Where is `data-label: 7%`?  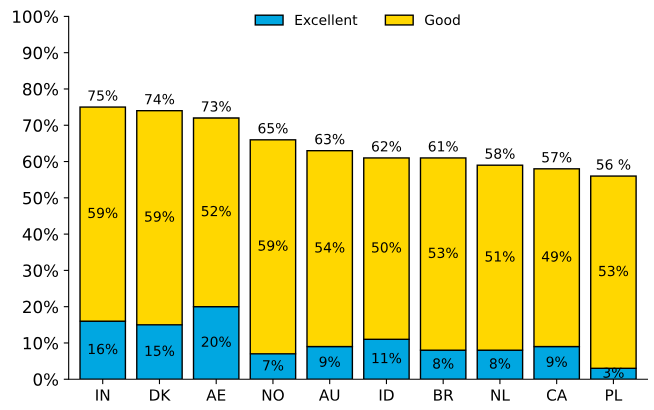 data-label: 7% is located at coordinates (273, 365).